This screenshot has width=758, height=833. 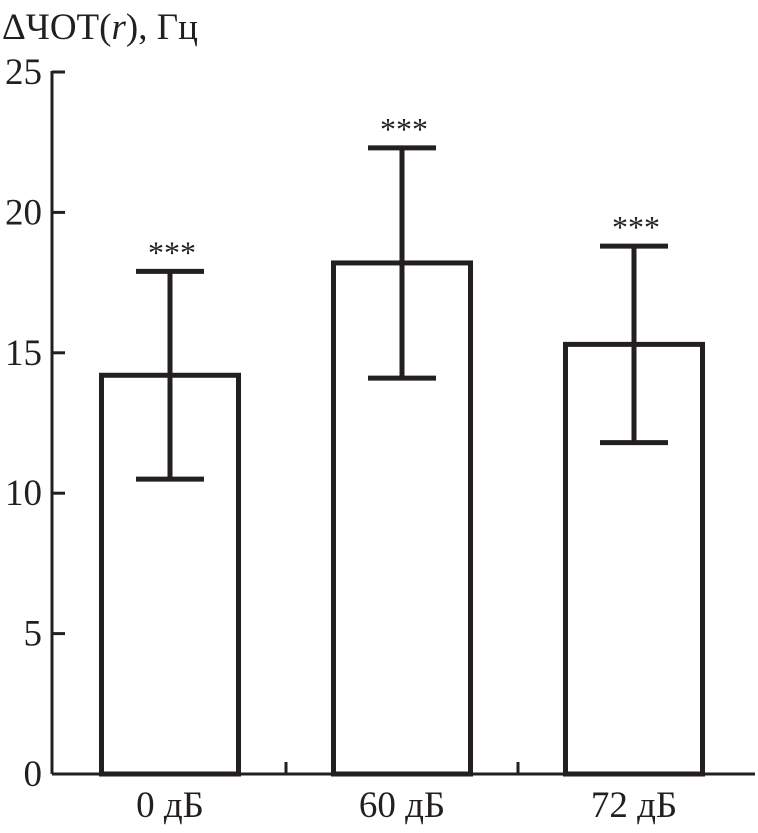 What do you see at coordinates (33, 634) in the screenshot?
I see `y-tick-label-1: 5` at bounding box center [33, 634].